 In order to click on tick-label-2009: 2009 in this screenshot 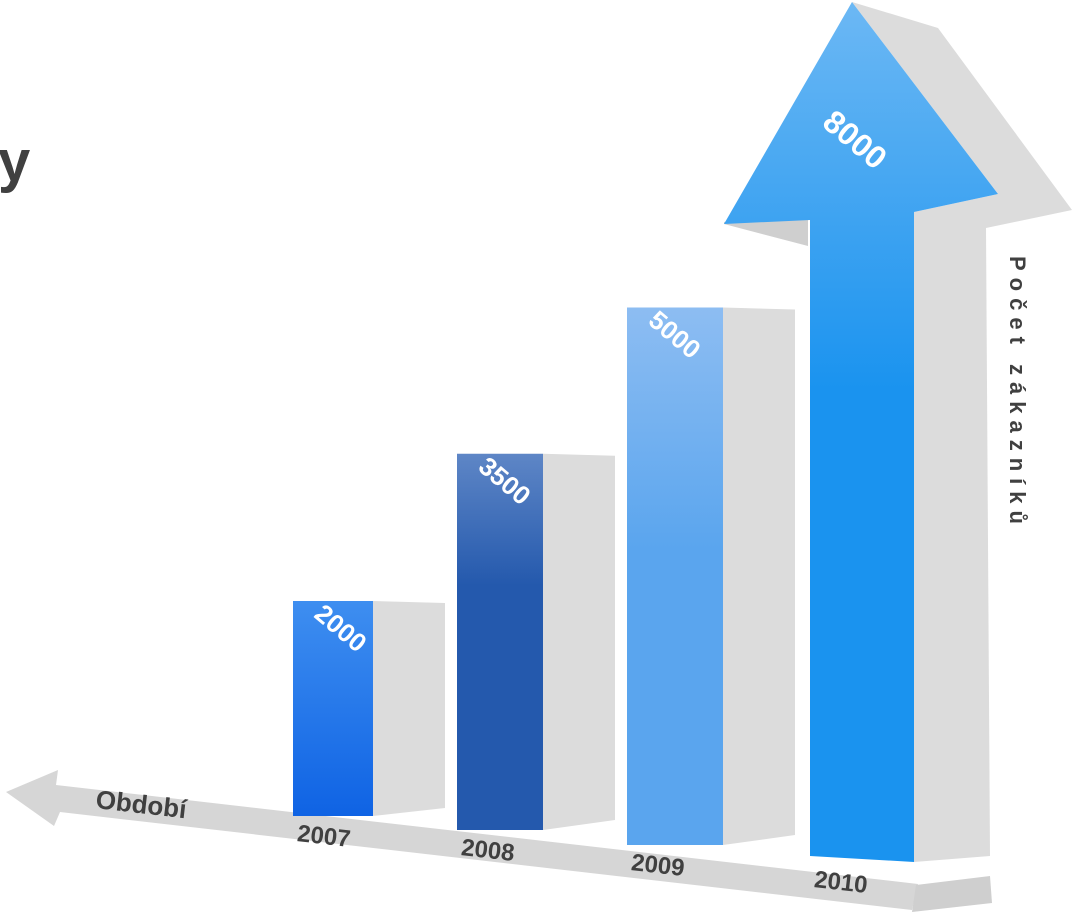, I will do `click(658, 865)`.